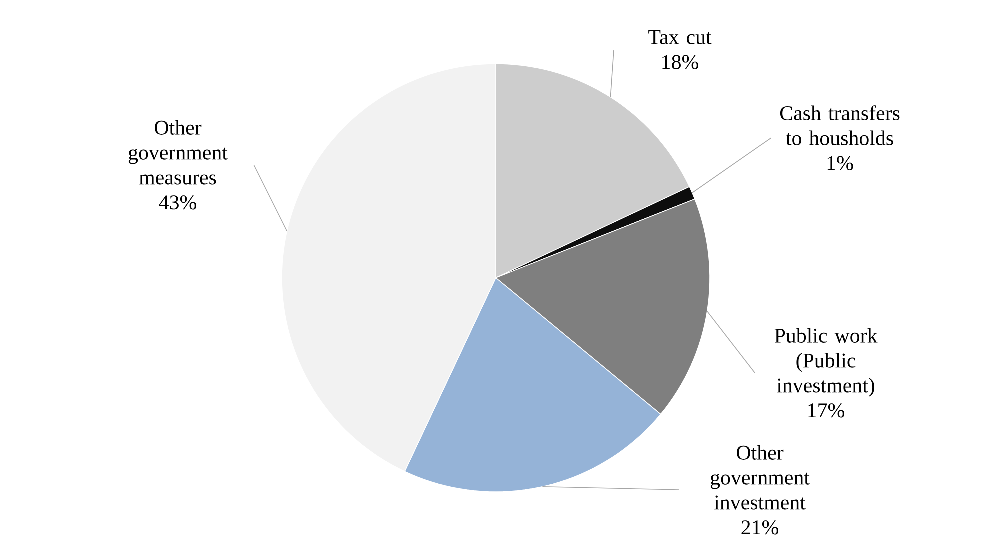 This screenshot has height=556, width=989. I want to click on slice-label: Cash transfers to housholds, so click(840, 126).